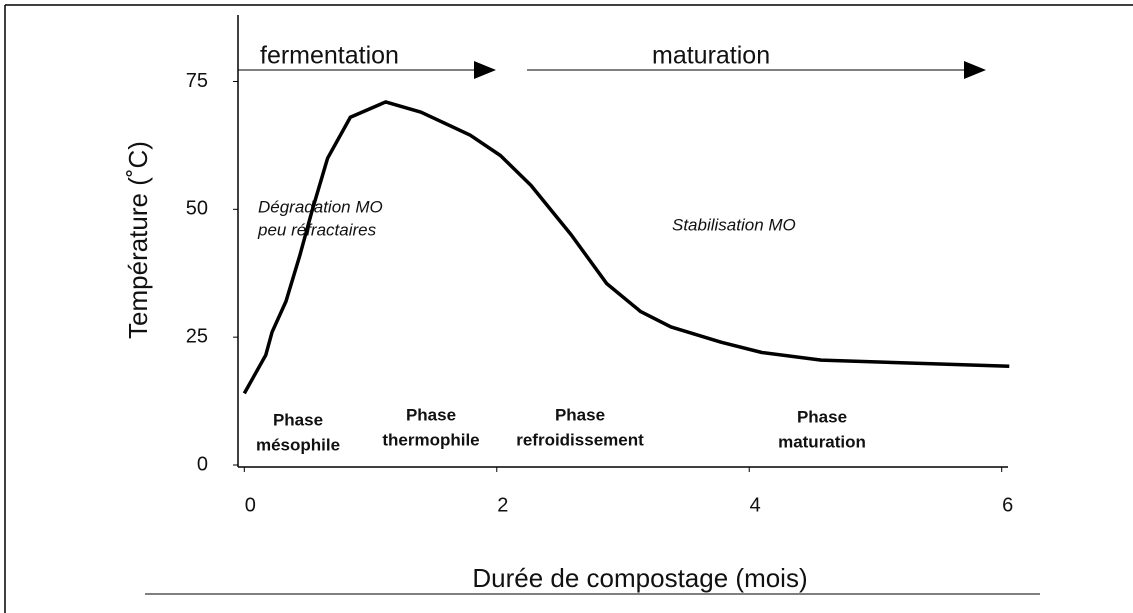 The image size is (1133, 613). What do you see at coordinates (430, 439) in the screenshot?
I see `phase-label: thermophile` at bounding box center [430, 439].